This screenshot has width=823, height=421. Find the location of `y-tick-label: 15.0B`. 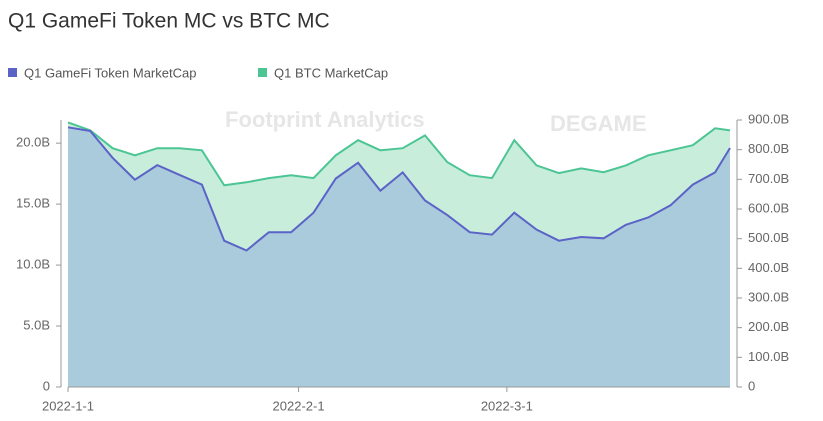

y-tick-label: 15.0B is located at coordinates (33, 203).